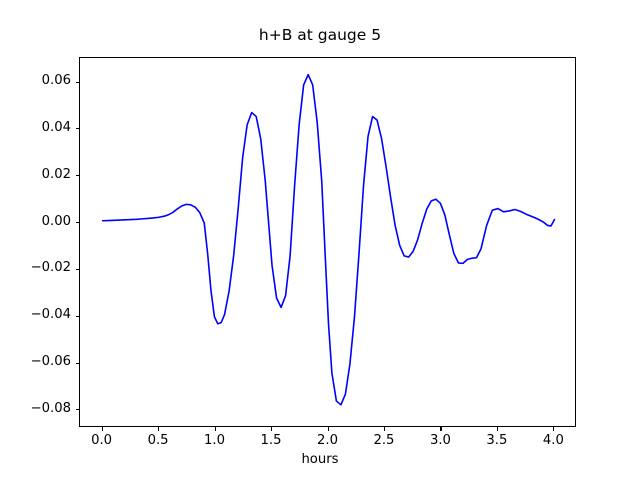 This screenshot has height=480, width=640. What do you see at coordinates (56, 81) in the screenshot?
I see `y-tick-label: 0.06` at bounding box center [56, 81].